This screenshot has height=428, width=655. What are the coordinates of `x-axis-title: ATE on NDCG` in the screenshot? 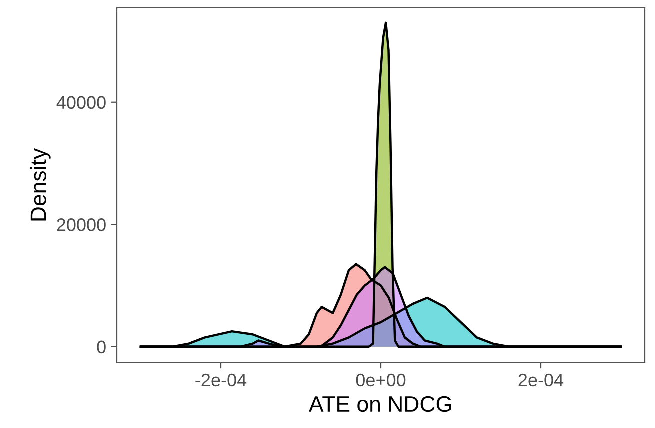 It's located at (380, 404).